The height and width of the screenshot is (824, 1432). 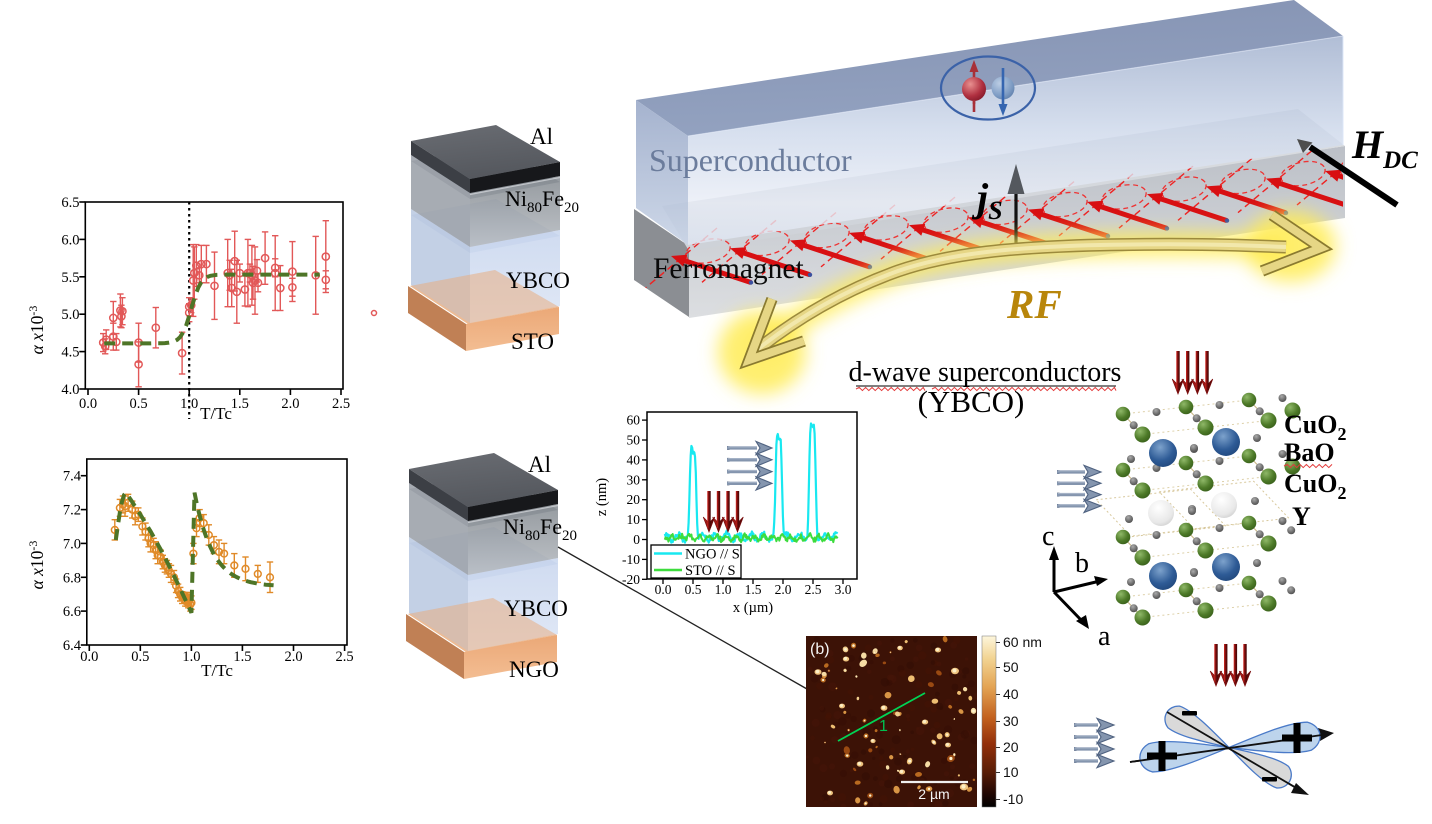 What do you see at coordinates (1309, 452) in the screenshot?
I see `svg-text: BaO` at bounding box center [1309, 452].